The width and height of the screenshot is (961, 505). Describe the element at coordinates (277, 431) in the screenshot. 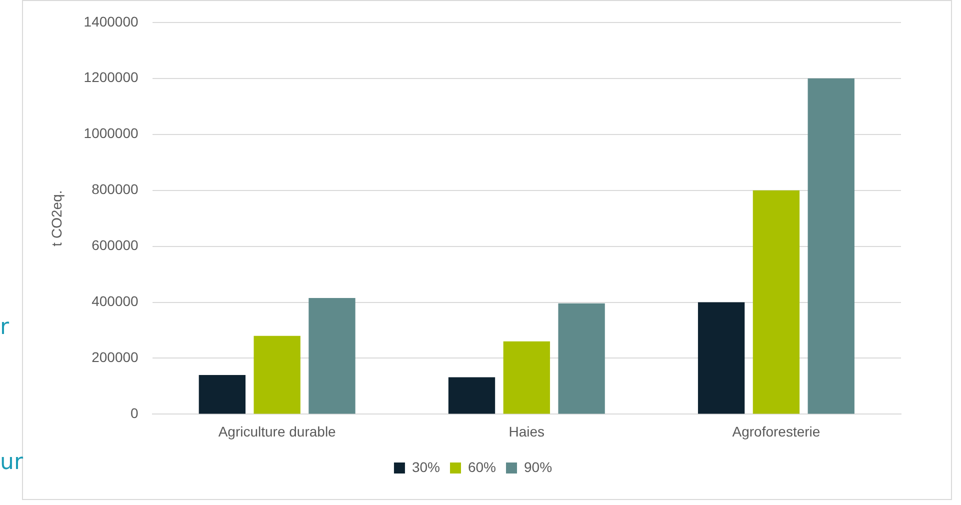

I see `x-tick-label: Agriculture durable` at that location.